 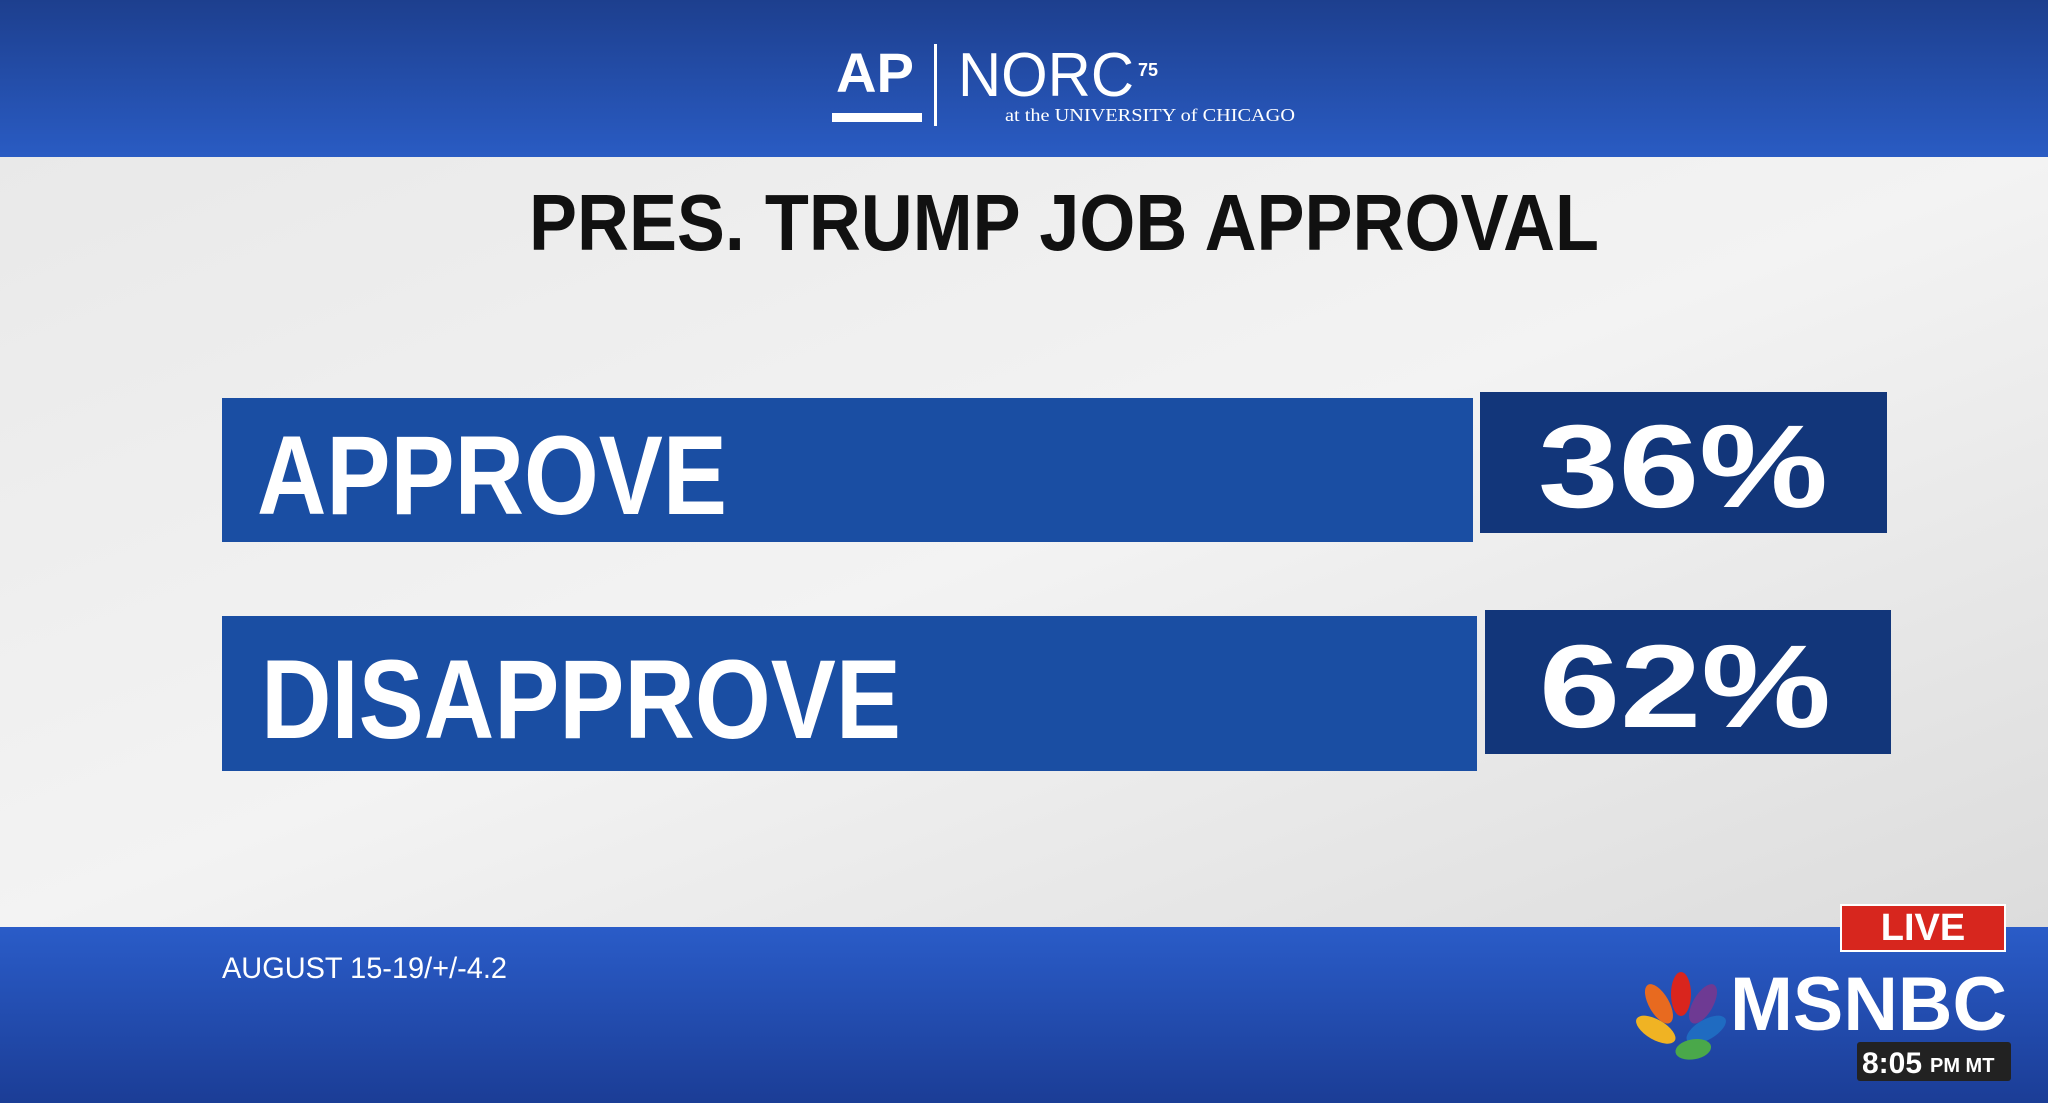 What do you see at coordinates (877, 117) in the screenshot?
I see `logo-ap-underline` at bounding box center [877, 117].